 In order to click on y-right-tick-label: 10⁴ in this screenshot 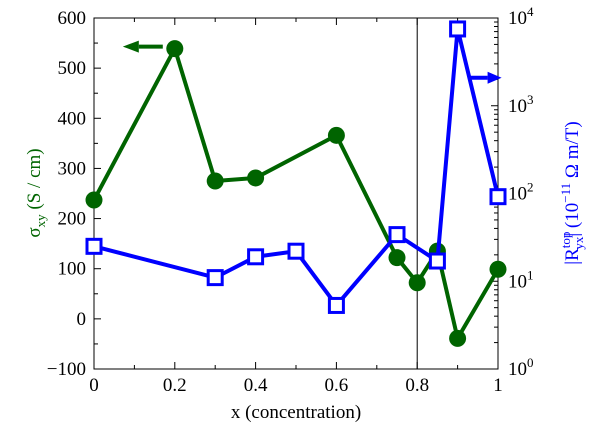, I will do `click(521, 16)`.